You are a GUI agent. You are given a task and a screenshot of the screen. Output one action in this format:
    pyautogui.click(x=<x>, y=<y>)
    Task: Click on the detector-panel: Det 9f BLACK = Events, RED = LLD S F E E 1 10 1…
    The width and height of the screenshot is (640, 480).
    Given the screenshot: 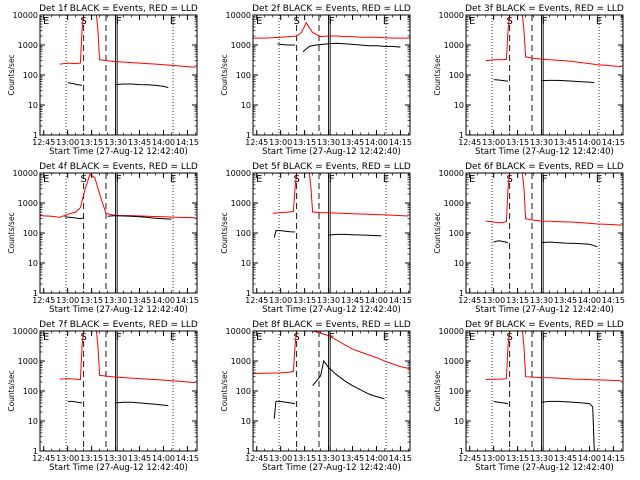 What is the action you would take?
    pyautogui.click(x=529, y=396)
    